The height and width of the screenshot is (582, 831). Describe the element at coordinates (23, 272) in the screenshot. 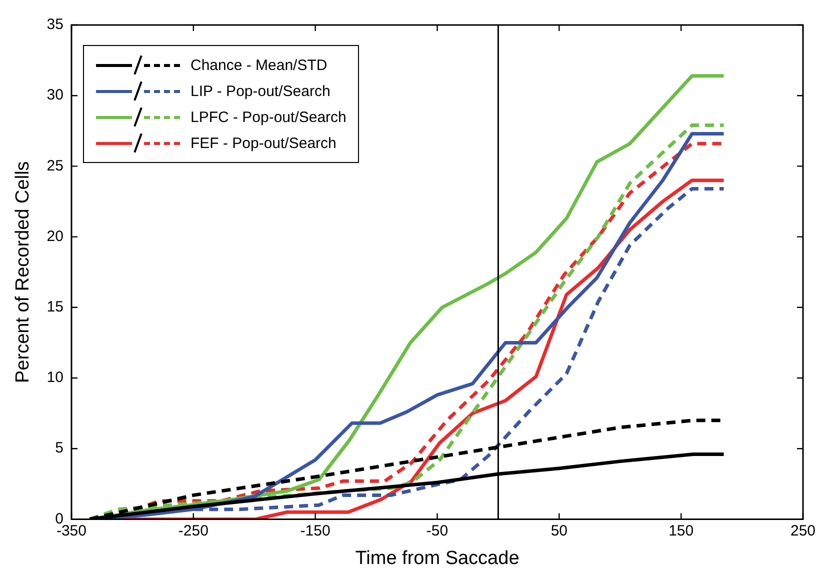

I see `y-axis-title: Percent of Recorded Cells` at that location.